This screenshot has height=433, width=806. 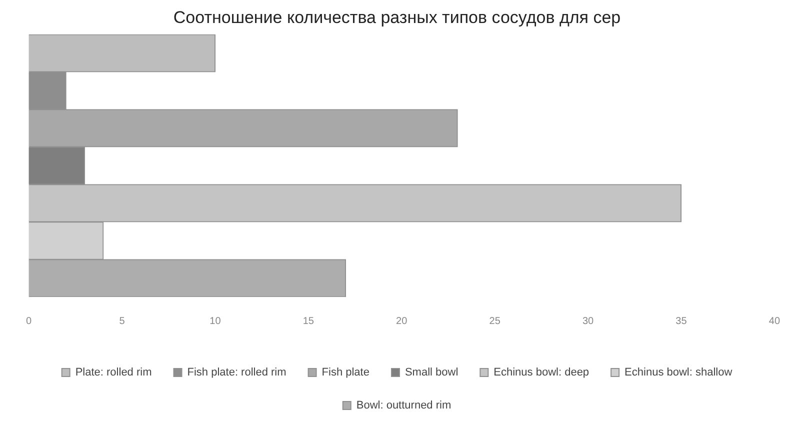 What do you see at coordinates (542, 372) in the screenshot?
I see `legend-label: Echinus bowl: deep` at bounding box center [542, 372].